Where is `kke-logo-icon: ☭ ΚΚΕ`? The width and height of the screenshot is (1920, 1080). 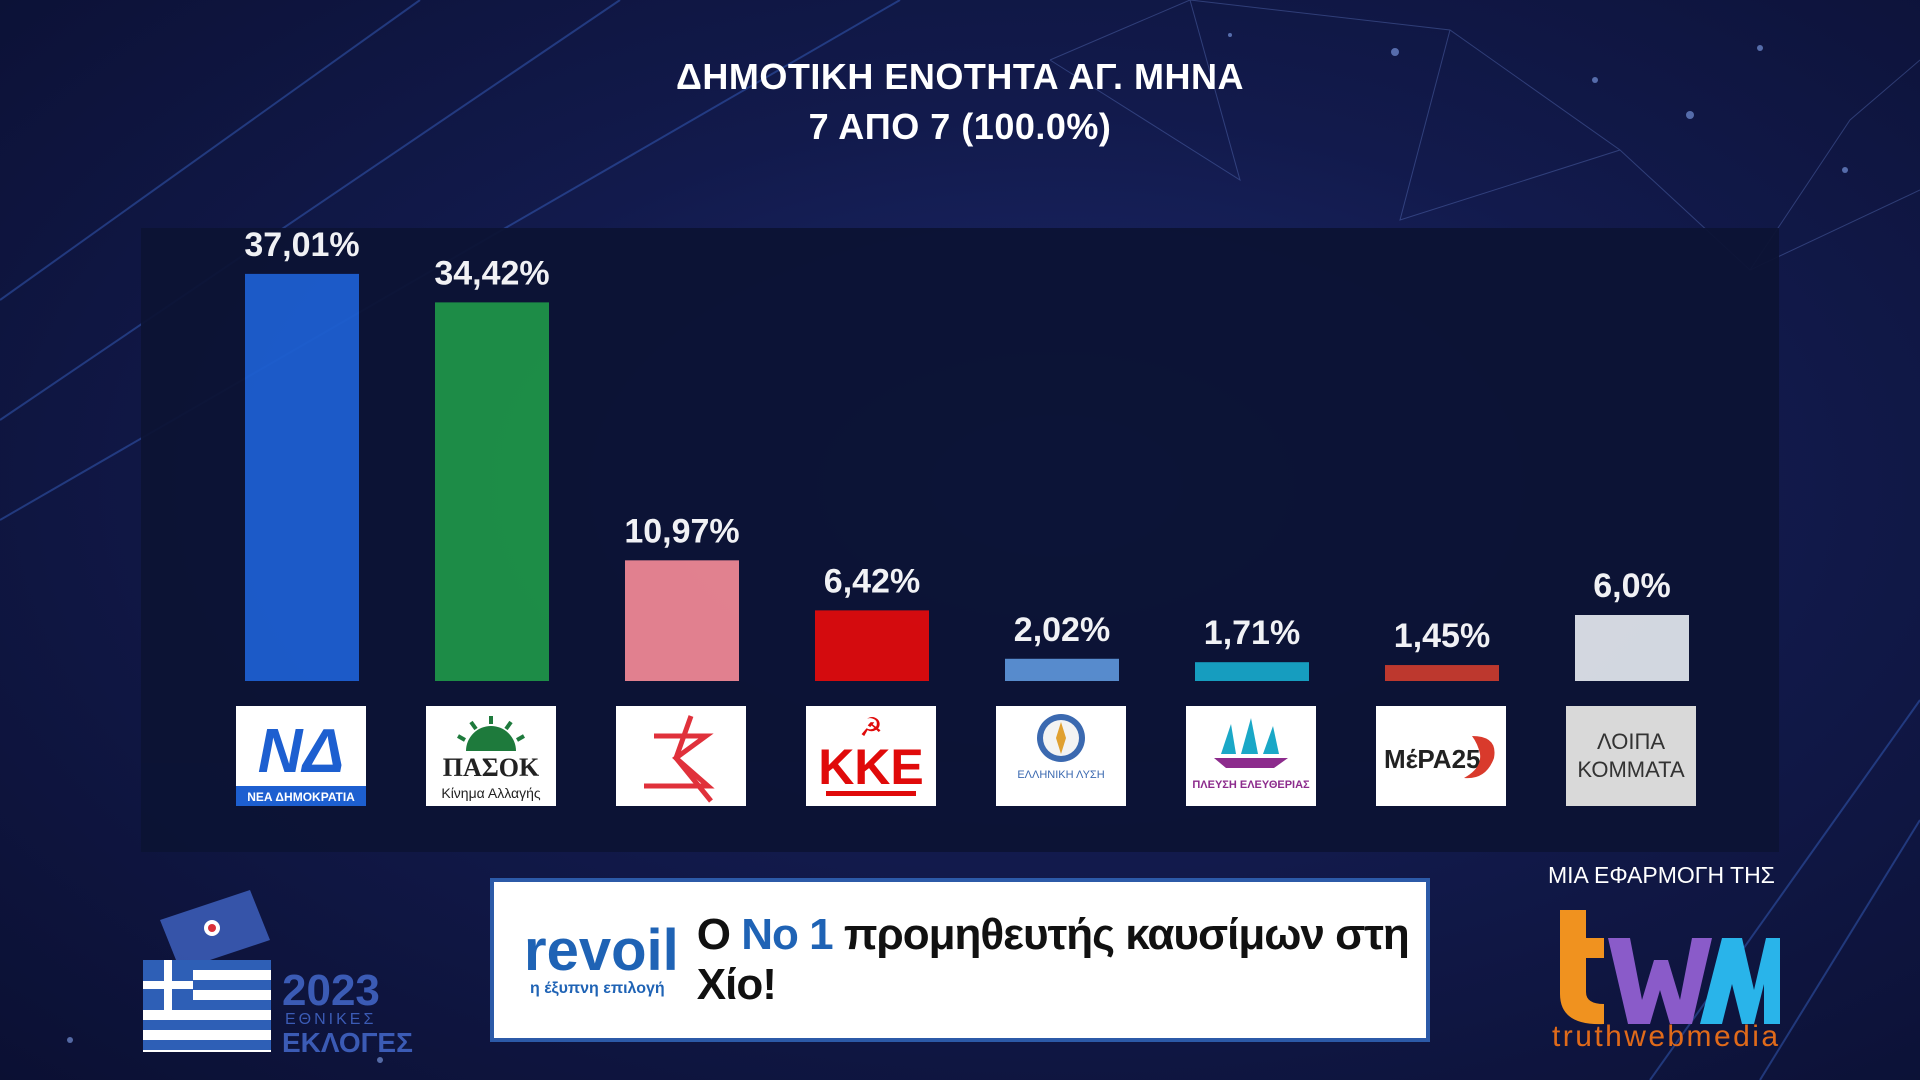 kke-logo-icon: ☭ ΚΚΕ is located at coordinates (871, 754).